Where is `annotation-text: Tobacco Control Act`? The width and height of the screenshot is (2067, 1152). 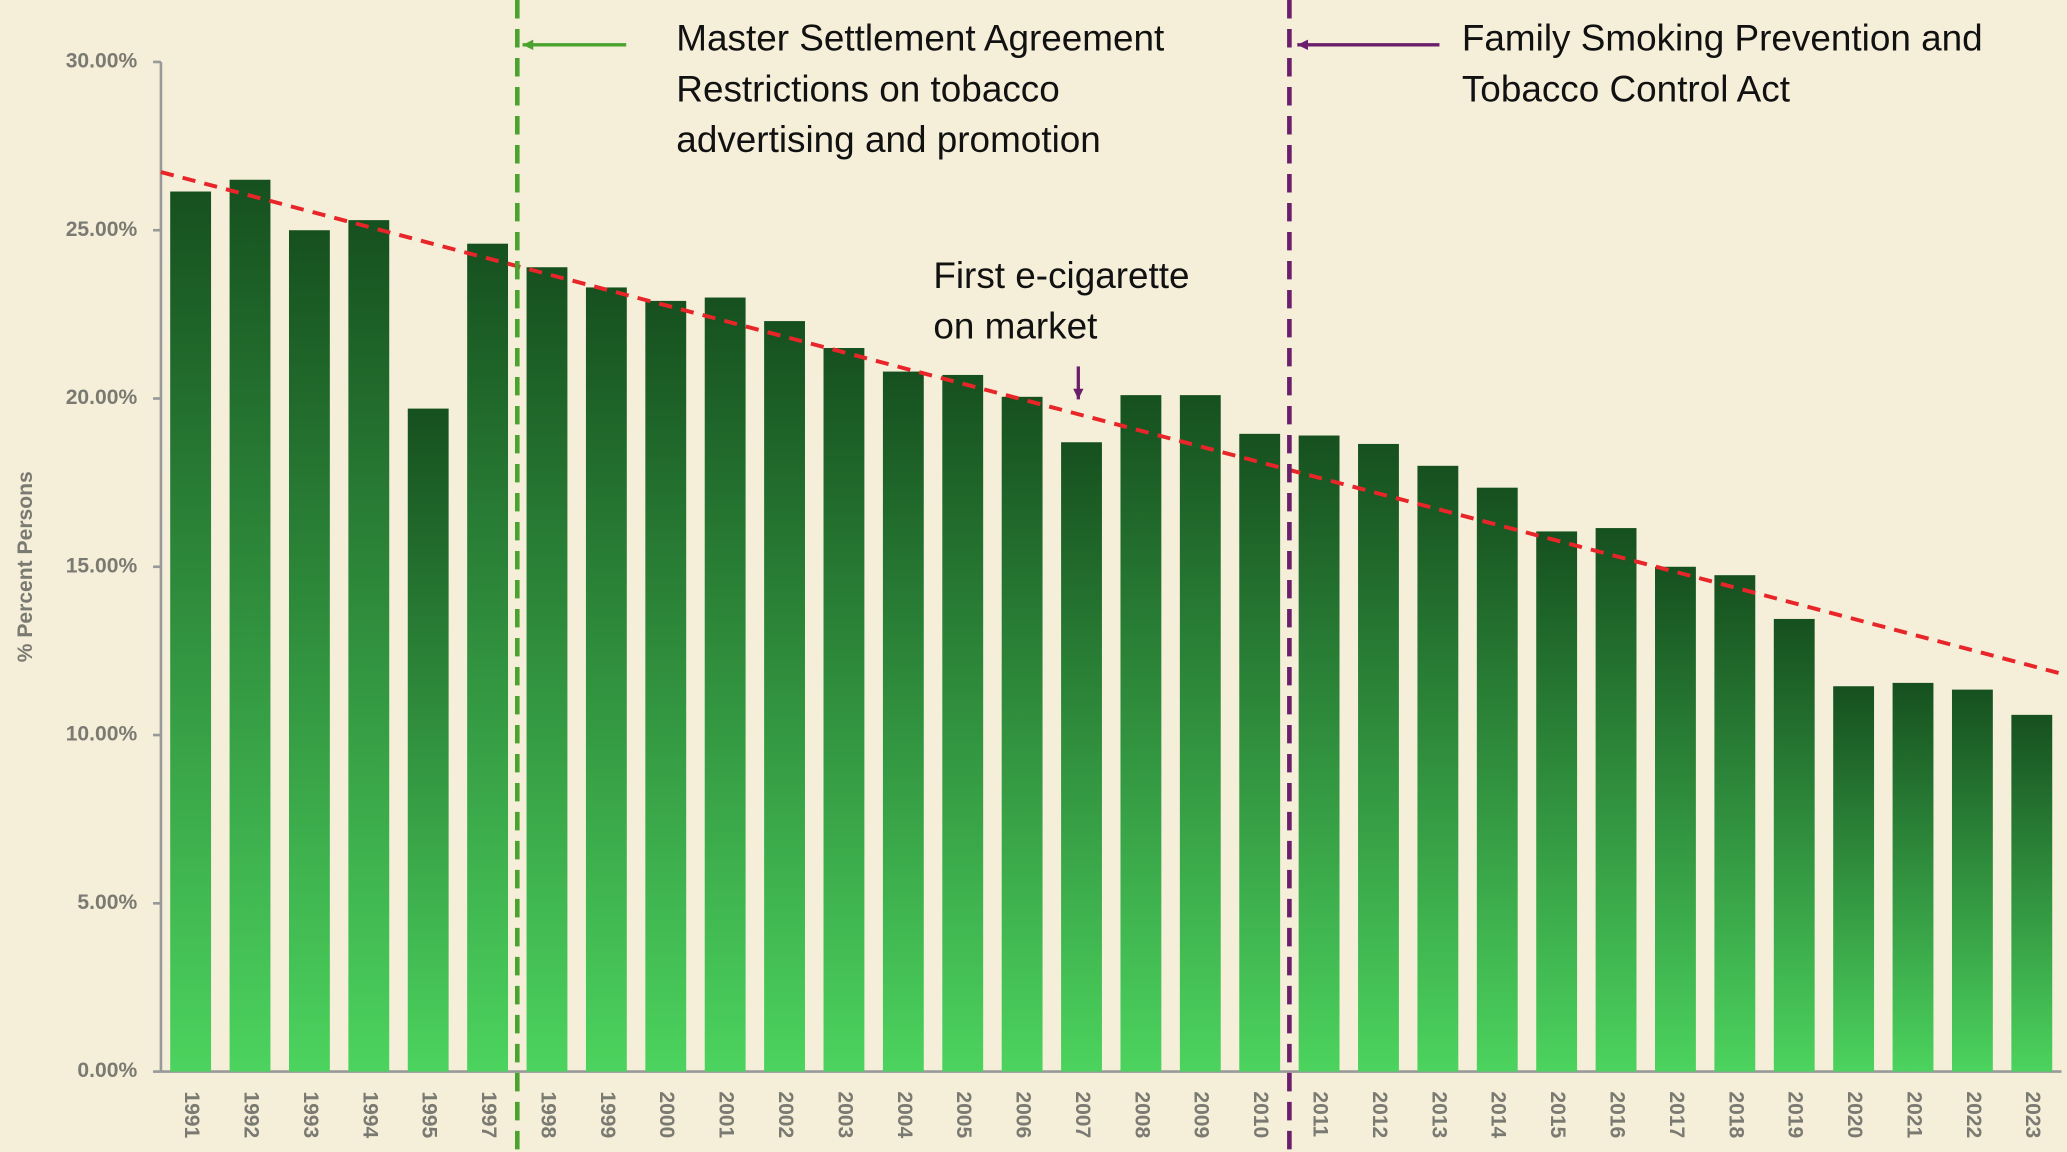 annotation-text: Tobacco Control Act is located at coordinates (1626, 88).